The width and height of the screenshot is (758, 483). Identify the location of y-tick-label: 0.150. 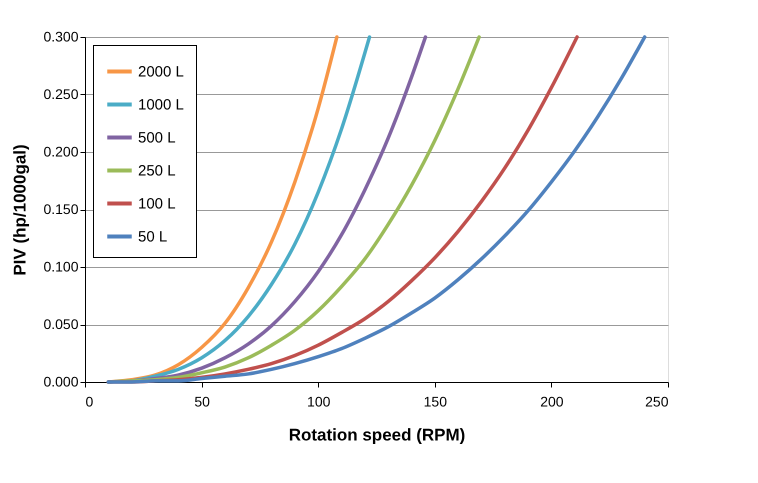
(61, 209).